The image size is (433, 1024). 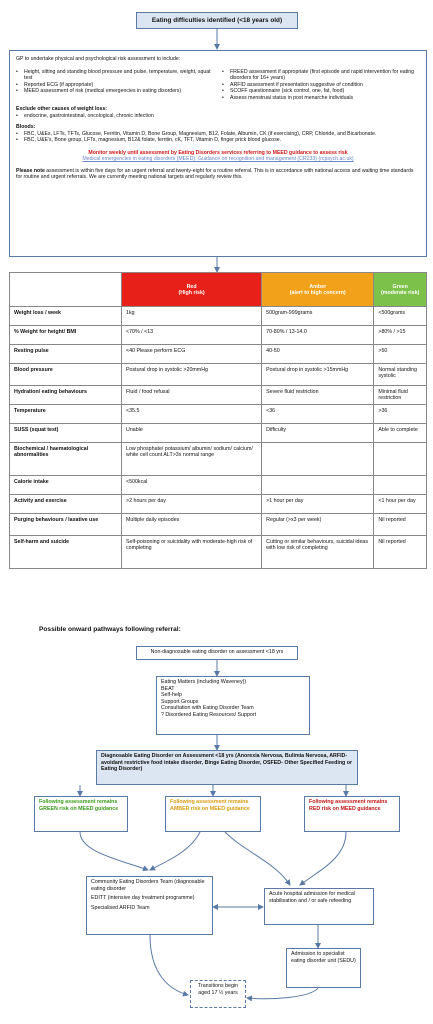 I want to click on red-cell: 1kg, so click(x=191, y=316).